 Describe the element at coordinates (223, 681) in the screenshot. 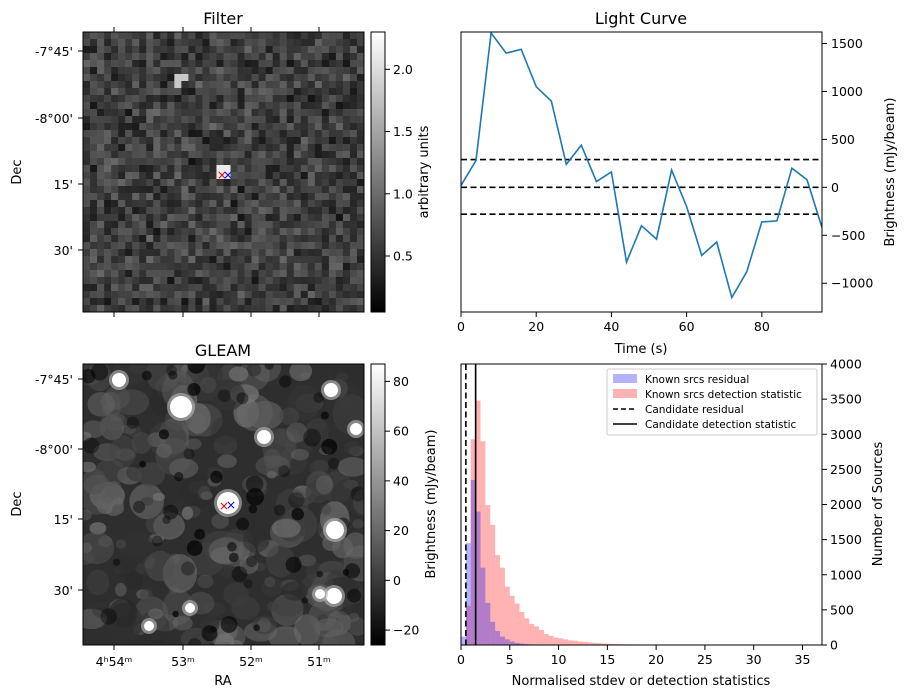

I see `gleam-xlabel: RA` at that location.